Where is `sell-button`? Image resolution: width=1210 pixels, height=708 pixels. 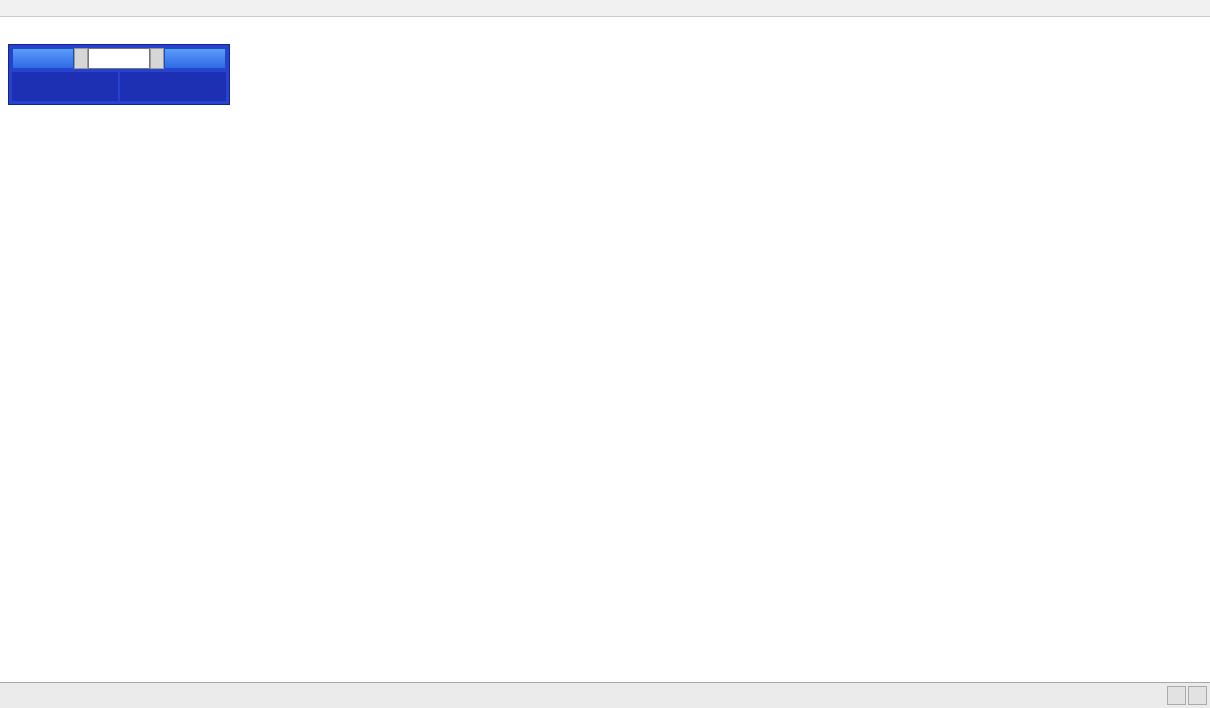
sell-button is located at coordinates (43, 58).